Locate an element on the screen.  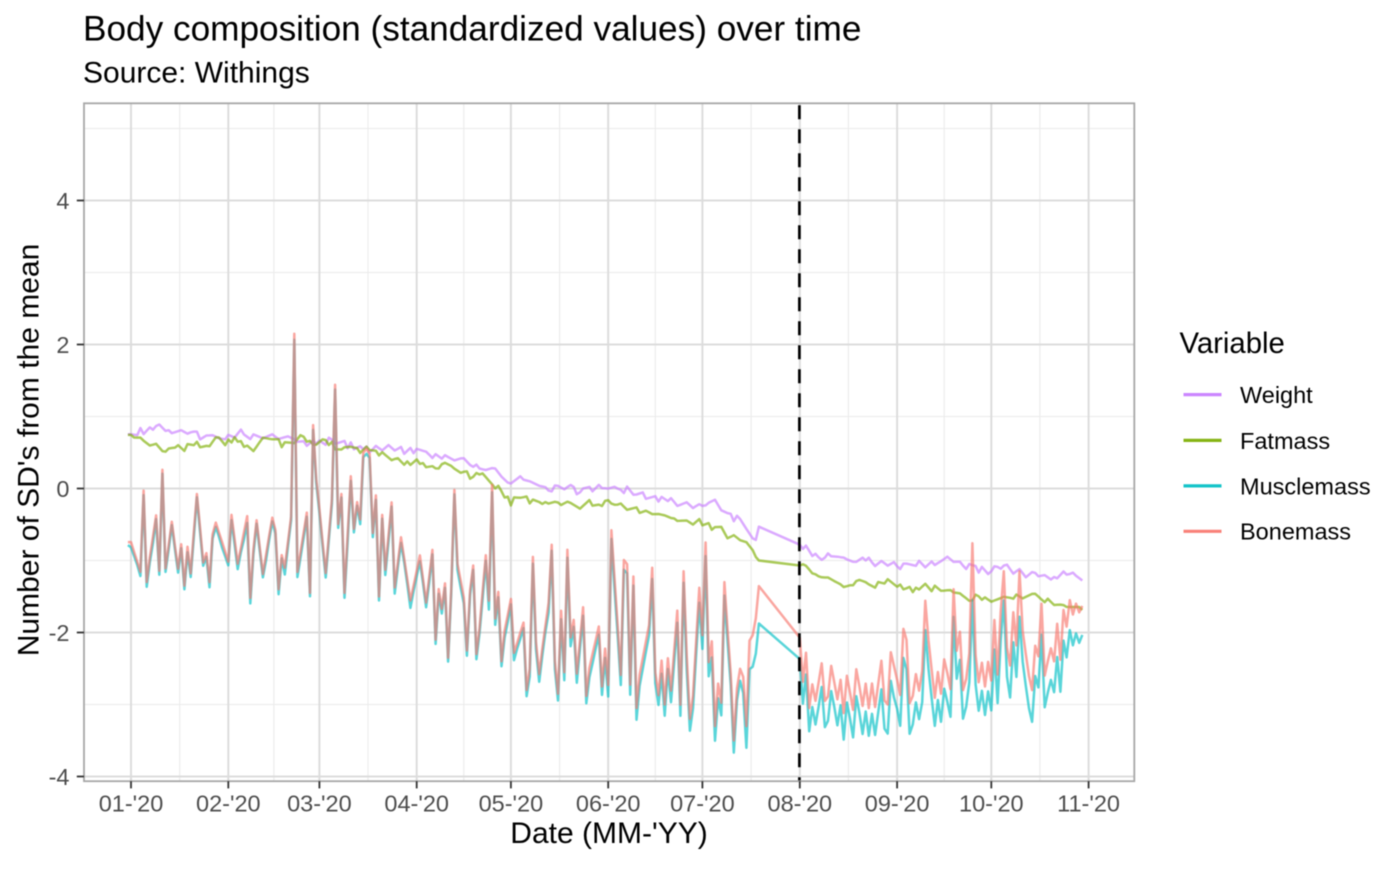
svg-text: Fatmass is located at coordinates (1285, 441).